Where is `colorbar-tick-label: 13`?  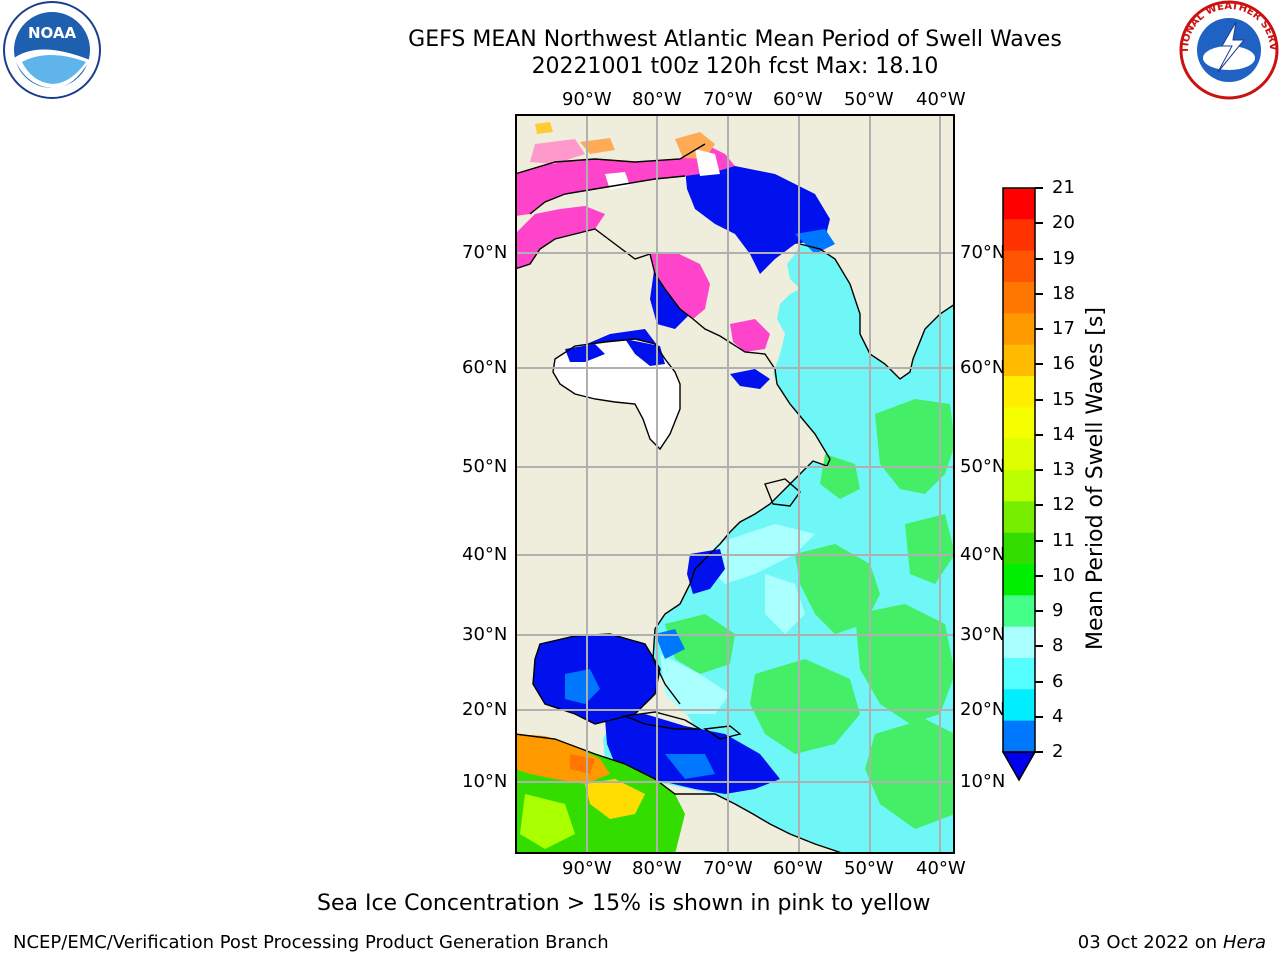 colorbar-tick-label: 13 is located at coordinates (1063, 469).